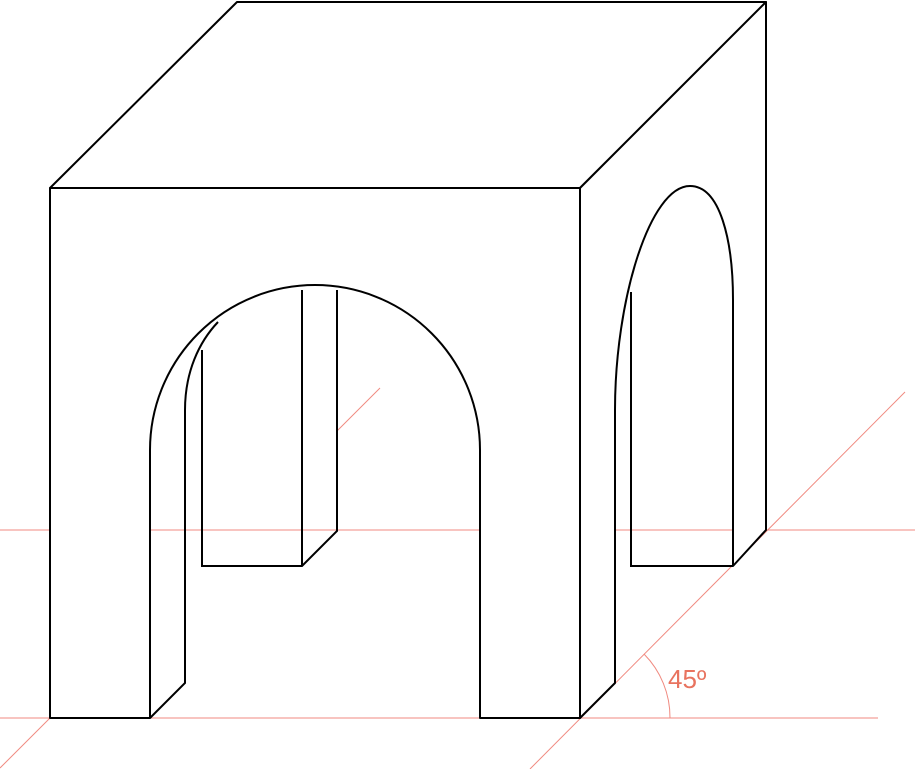 The height and width of the screenshot is (769, 915). I want to click on angle-arc, so click(657, 686).